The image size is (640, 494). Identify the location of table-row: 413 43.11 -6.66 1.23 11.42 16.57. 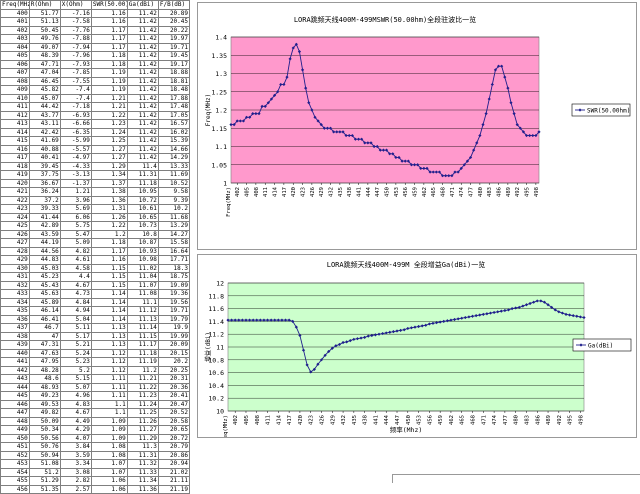
(95, 124).